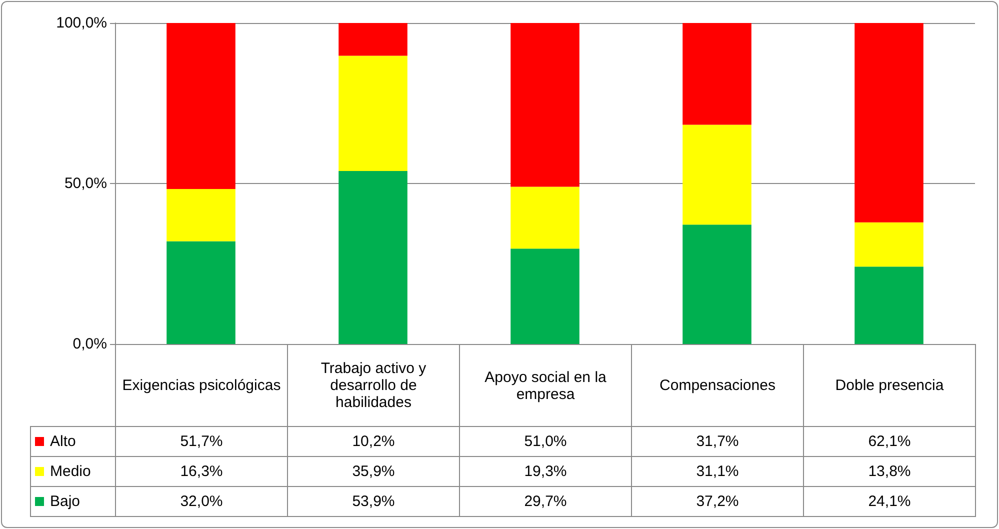 This screenshot has height=529, width=999. What do you see at coordinates (374, 471) in the screenshot?
I see `data-label: 35,9%` at bounding box center [374, 471].